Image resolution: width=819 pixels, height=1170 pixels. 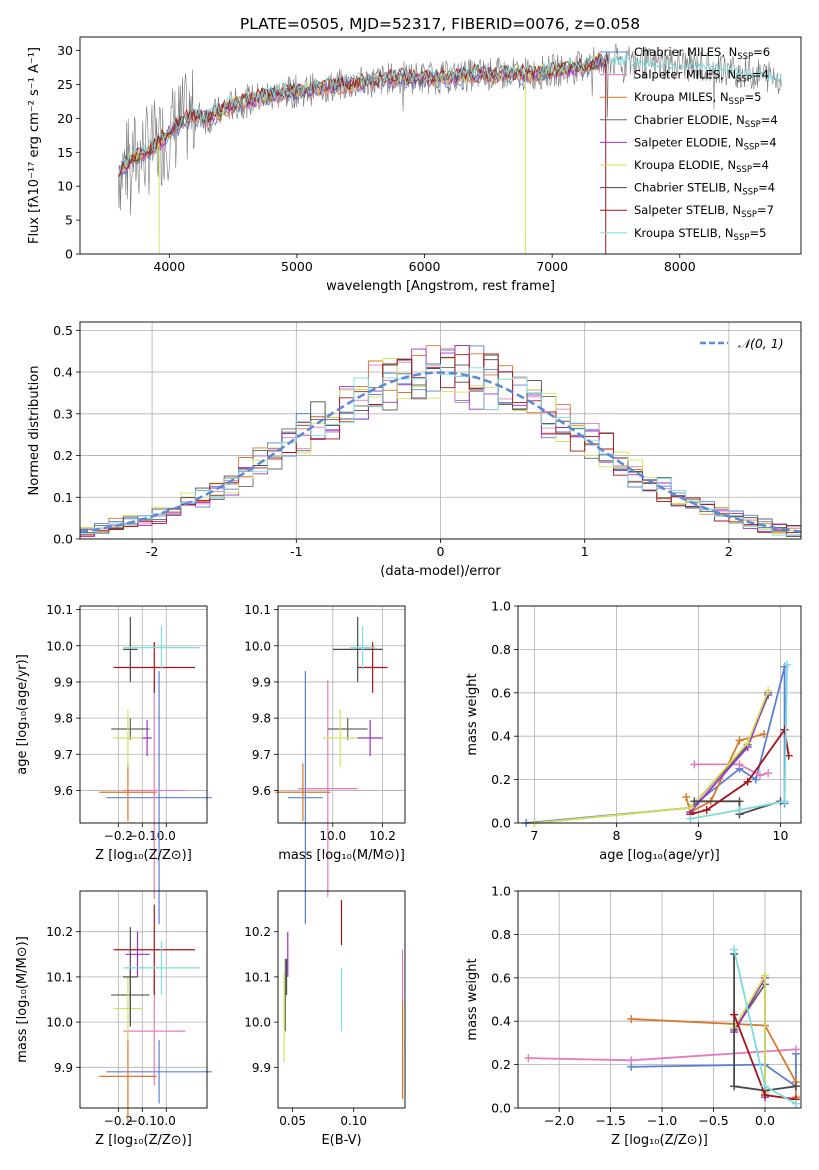 I want to click on x-axis-label: (data-model)/error, so click(x=440, y=571).